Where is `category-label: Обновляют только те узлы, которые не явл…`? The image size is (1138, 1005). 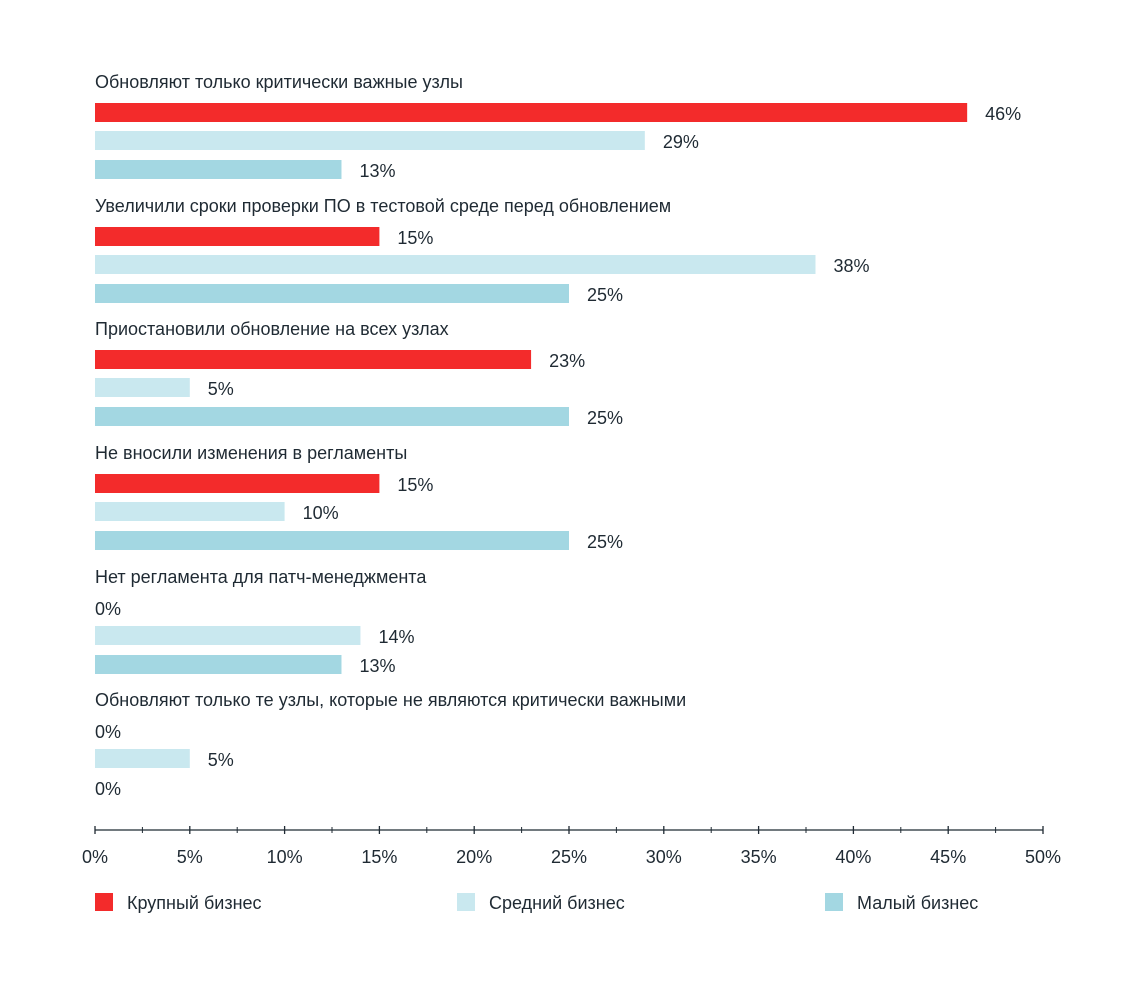 category-label: Обновляют только те узлы, которые не явл… is located at coordinates (390, 700).